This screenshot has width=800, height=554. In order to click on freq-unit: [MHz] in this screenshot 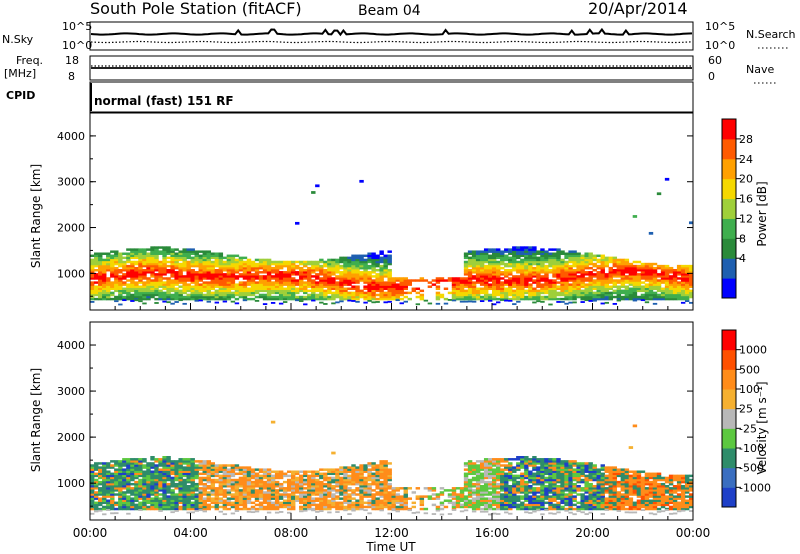, I will do `click(20, 73)`.